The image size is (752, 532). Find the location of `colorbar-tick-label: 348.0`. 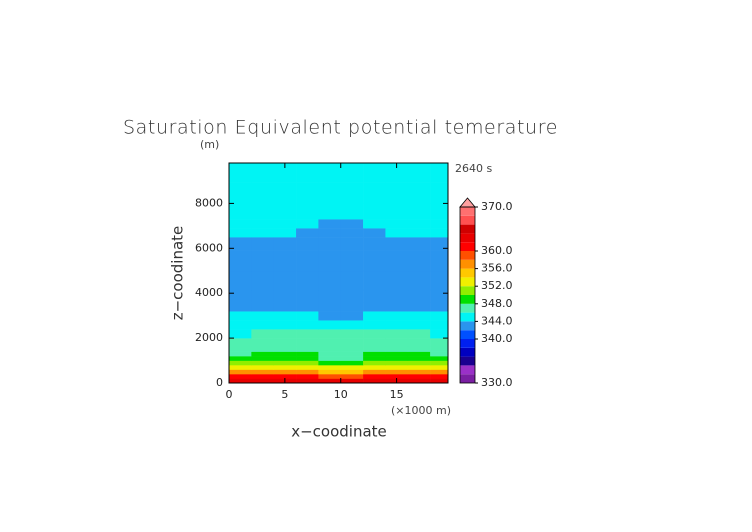

colorbar-tick-label: 348.0 is located at coordinates (497, 303).